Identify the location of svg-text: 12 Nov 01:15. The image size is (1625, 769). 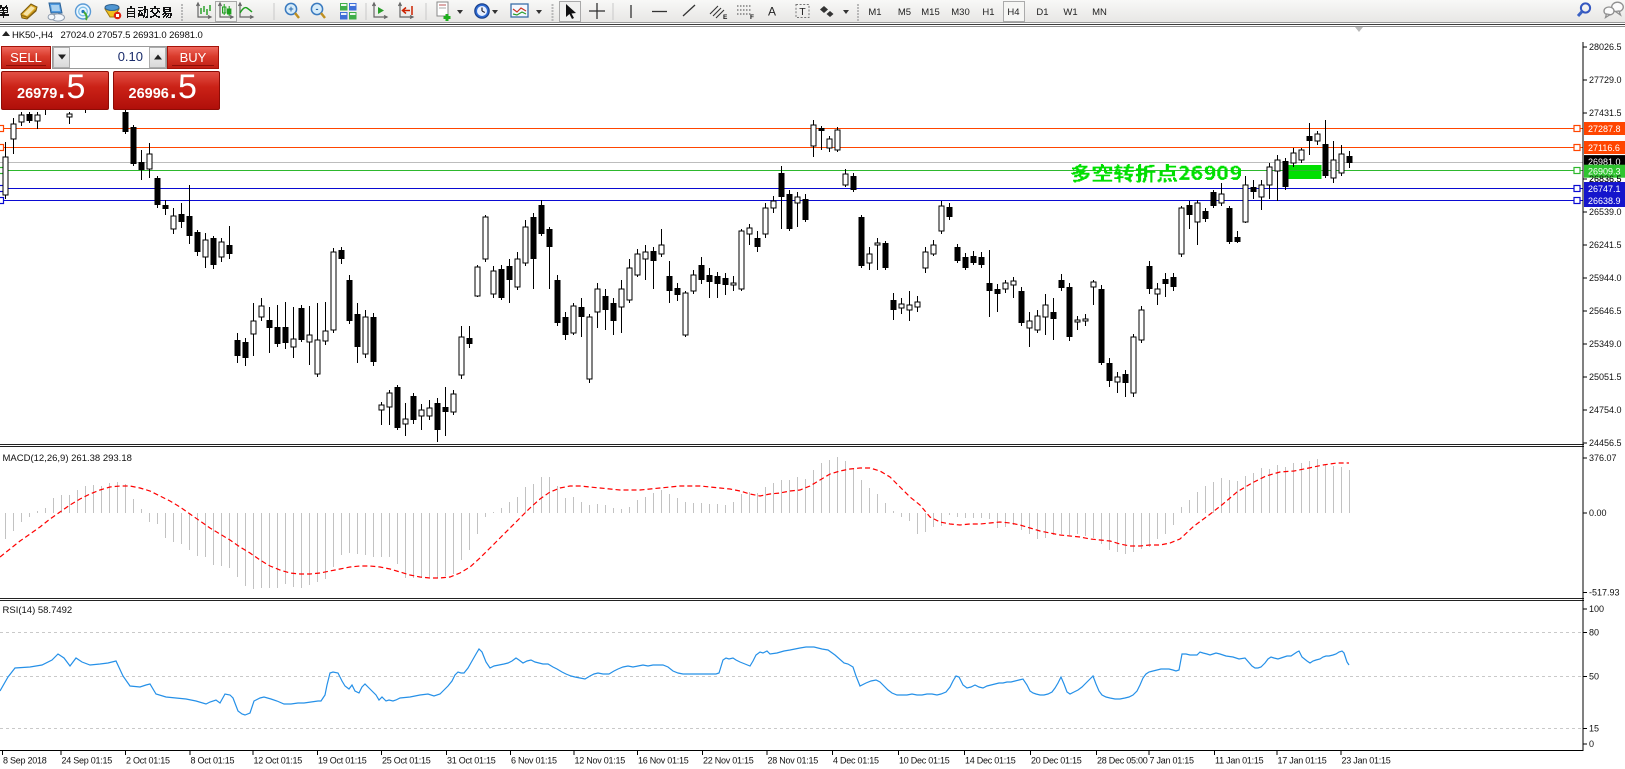
(600, 761).